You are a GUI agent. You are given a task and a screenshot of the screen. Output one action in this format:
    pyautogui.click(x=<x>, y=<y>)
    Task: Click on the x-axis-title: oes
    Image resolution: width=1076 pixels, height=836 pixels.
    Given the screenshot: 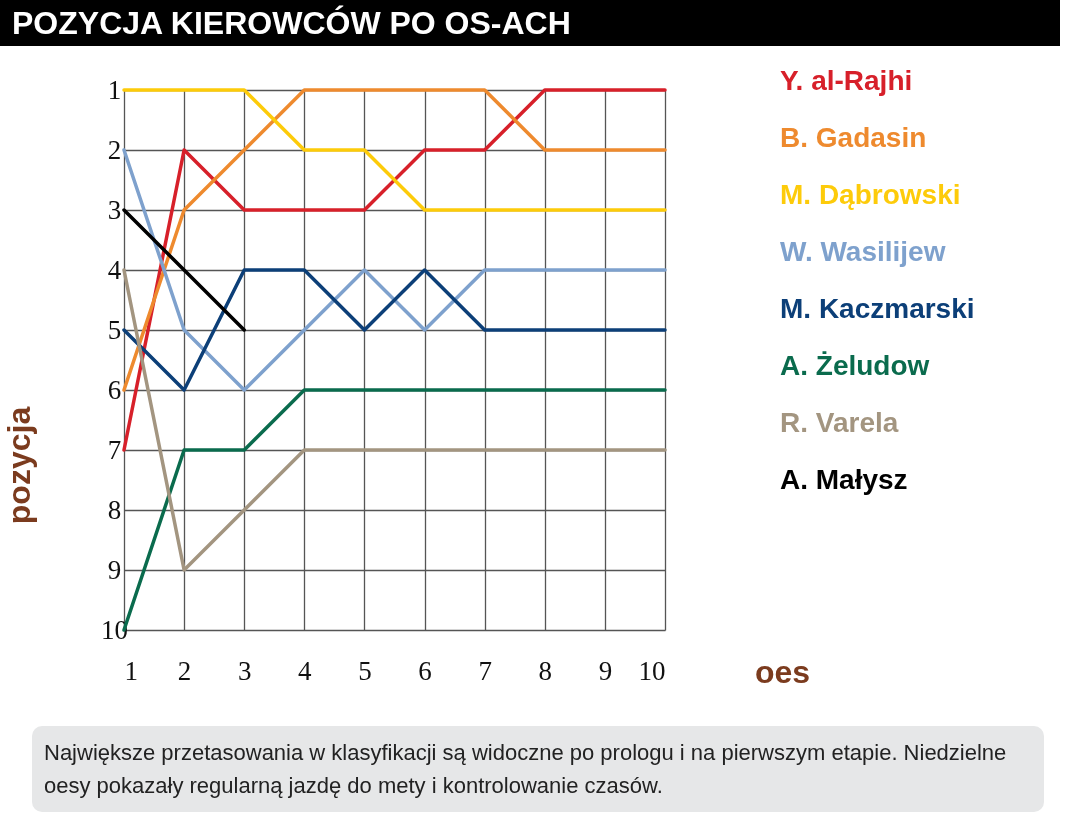 What is the action you would take?
    pyautogui.click(x=782, y=671)
    